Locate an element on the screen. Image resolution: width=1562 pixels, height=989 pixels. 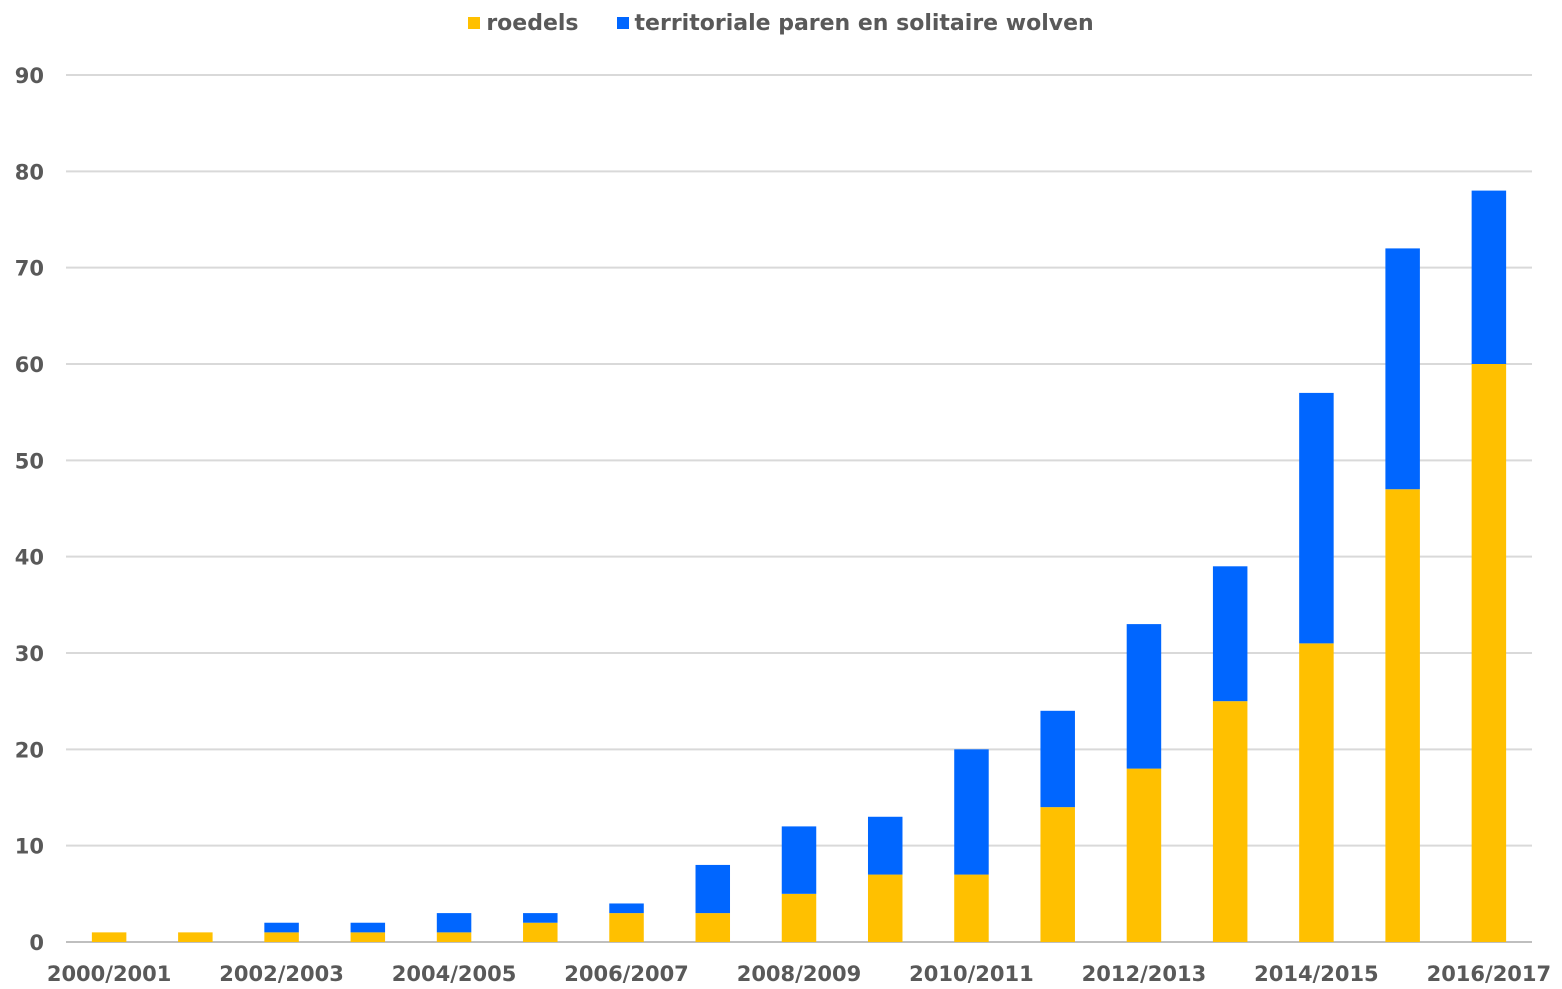
x-tick-label: 2014/2015 is located at coordinates (1316, 974).